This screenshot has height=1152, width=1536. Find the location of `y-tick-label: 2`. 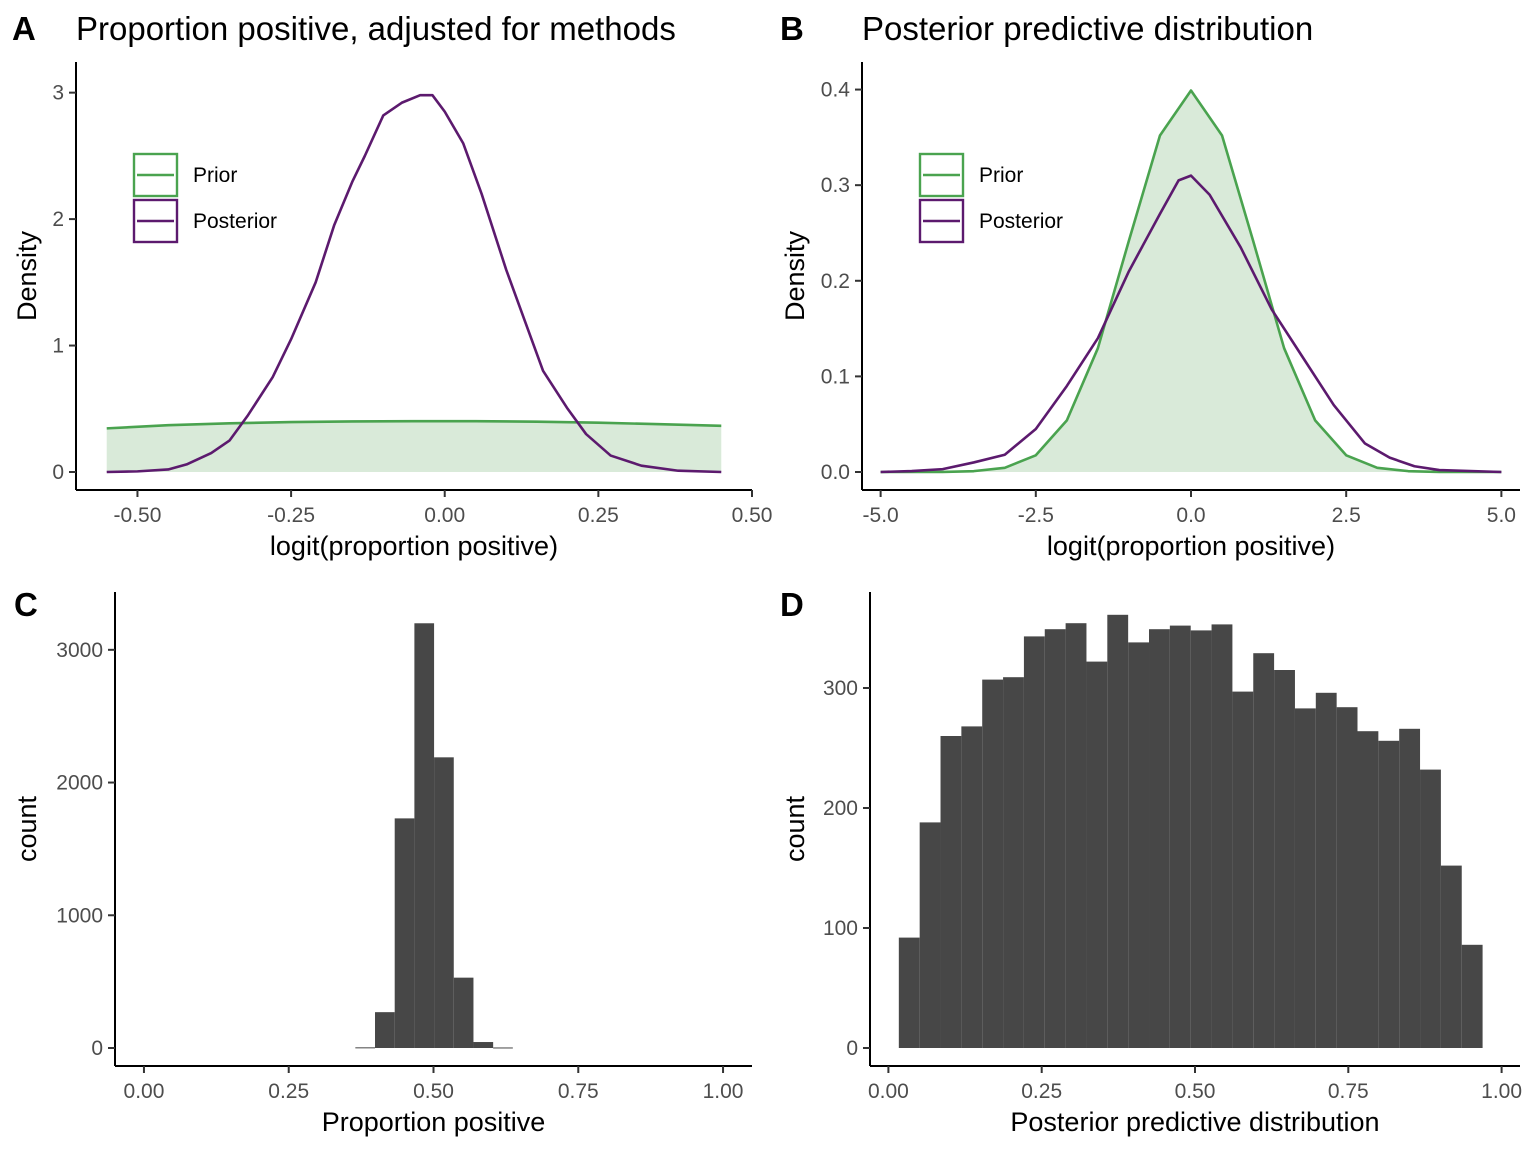

y-tick-label: 2 is located at coordinates (58, 219).